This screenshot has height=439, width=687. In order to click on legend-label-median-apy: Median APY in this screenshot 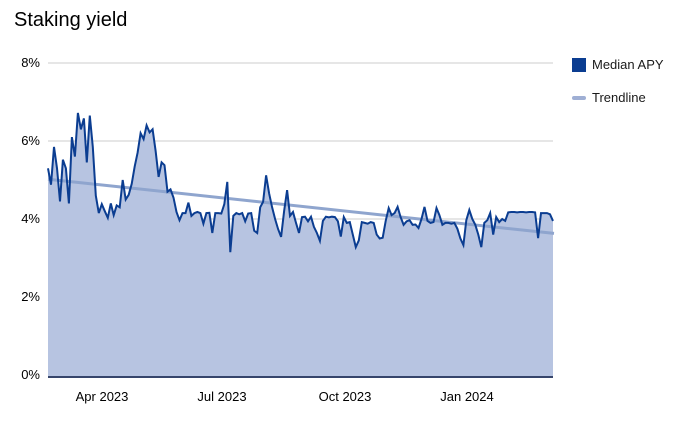, I will do `click(628, 64)`.